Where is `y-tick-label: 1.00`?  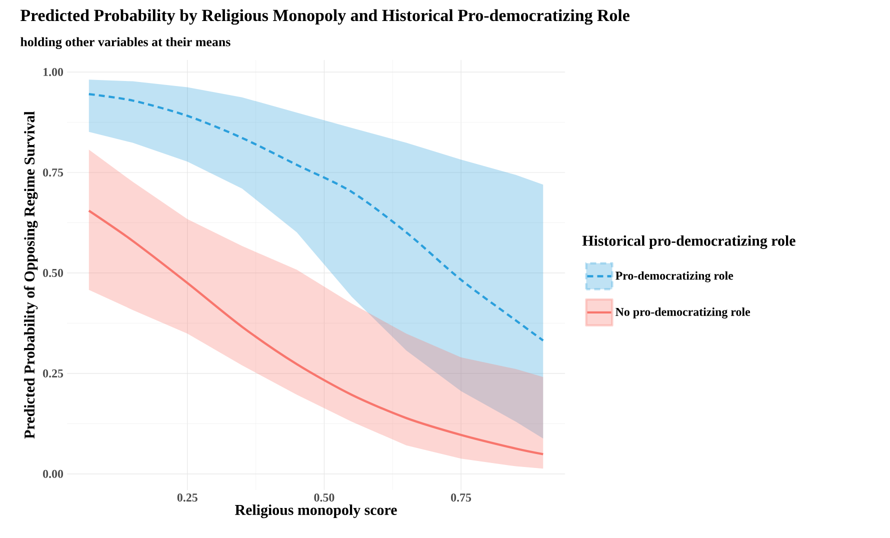 y-tick-label: 1.00 is located at coordinates (54, 72).